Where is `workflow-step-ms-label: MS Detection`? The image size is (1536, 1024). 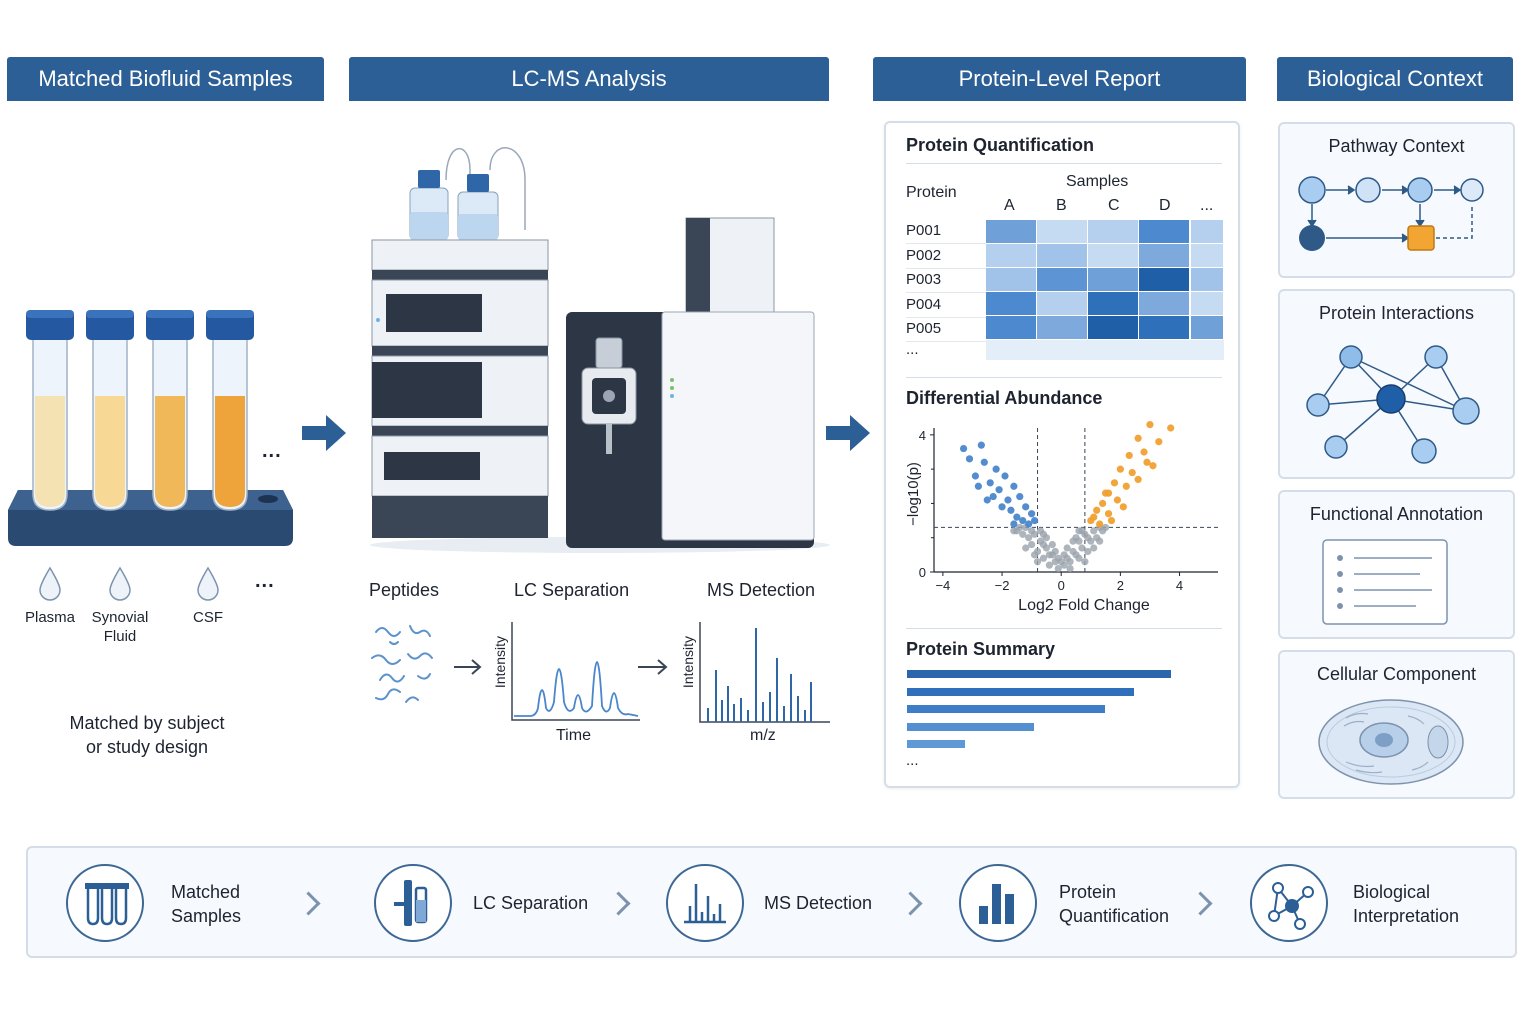
workflow-step-ms-label: MS Detection is located at coordinates (818, 903).